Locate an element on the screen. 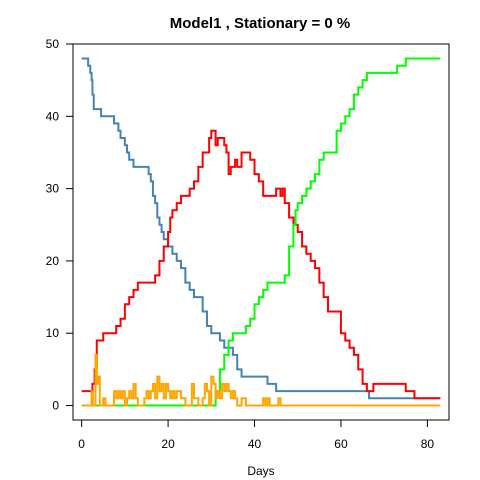 The image size is (480, 480). chart-title: Model1 , Stationary = 0 % is located at coordinates (260, 23).